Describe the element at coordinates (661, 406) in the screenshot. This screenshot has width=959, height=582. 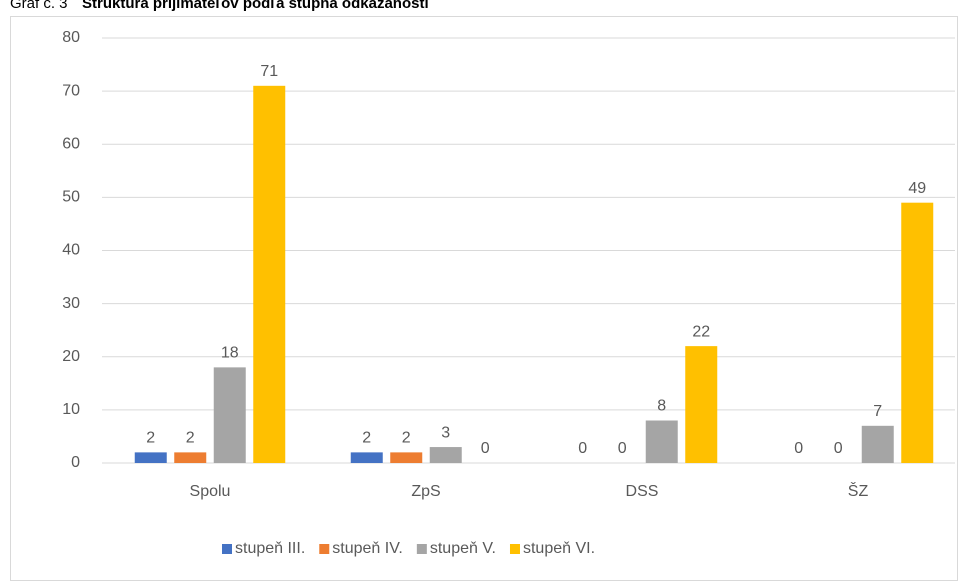
I see `data-label: 8` at that location.